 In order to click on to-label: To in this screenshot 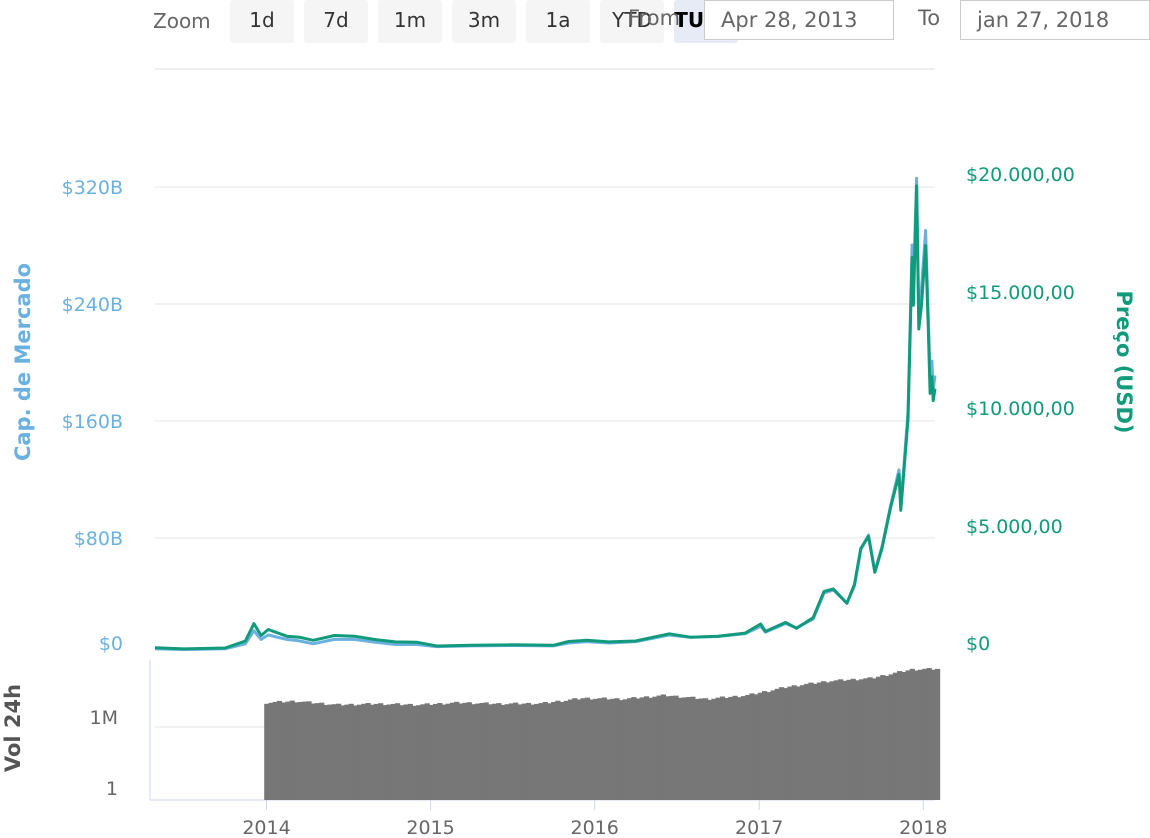, I will do `click(929, 18)`.